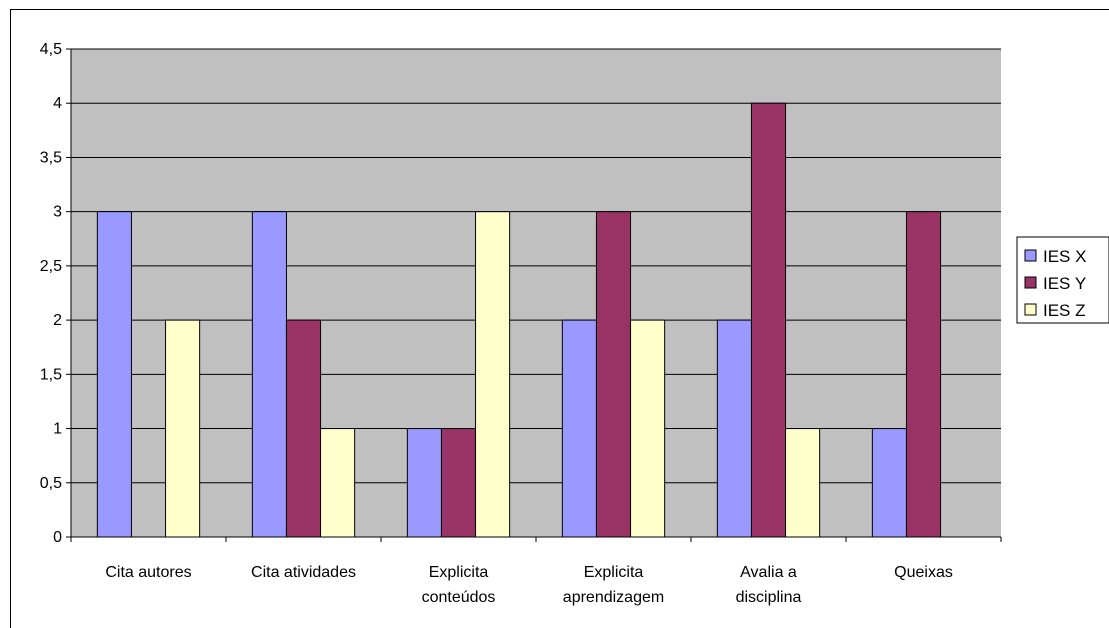 The width and height of the screenshot is (1109, 628). Describe the element at coordinates (51, 374) in the screenshot. I see `y-tick-label: 1,5` at that location.